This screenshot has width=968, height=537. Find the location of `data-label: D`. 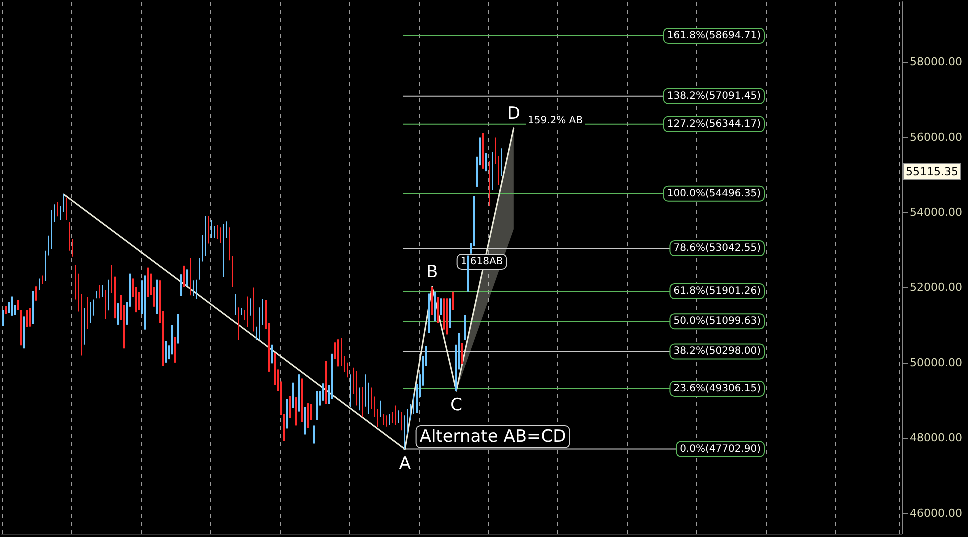

data-label: D is located at coordinates (513, 114).